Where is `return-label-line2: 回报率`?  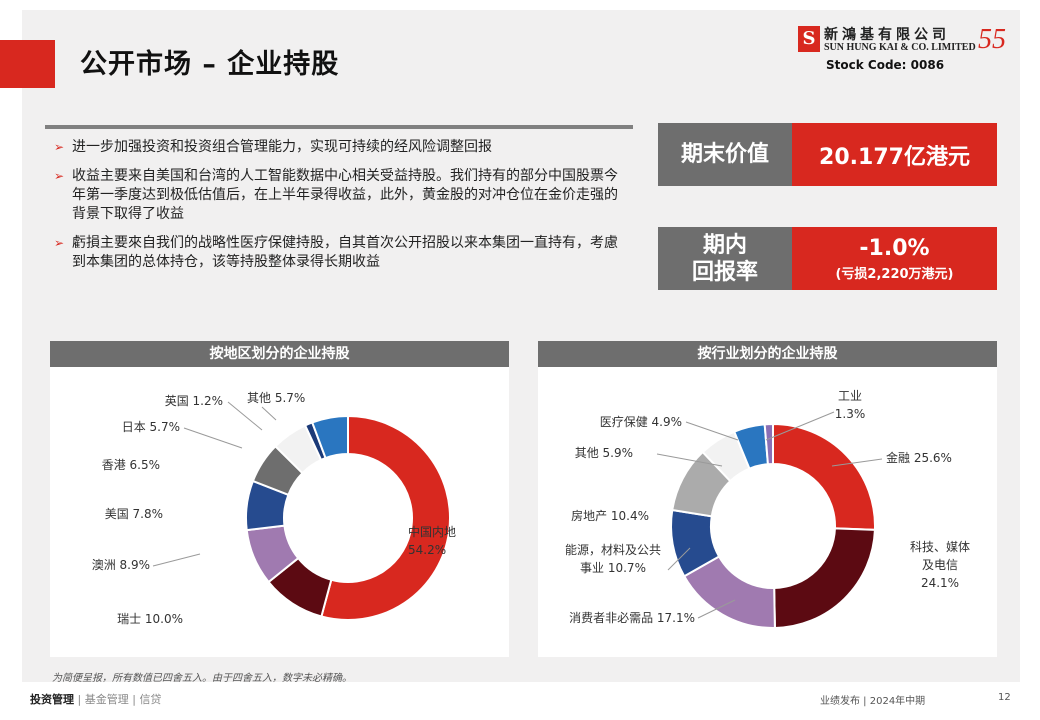
return-label-line2: 回报率 is located at coordinates (724, 272).